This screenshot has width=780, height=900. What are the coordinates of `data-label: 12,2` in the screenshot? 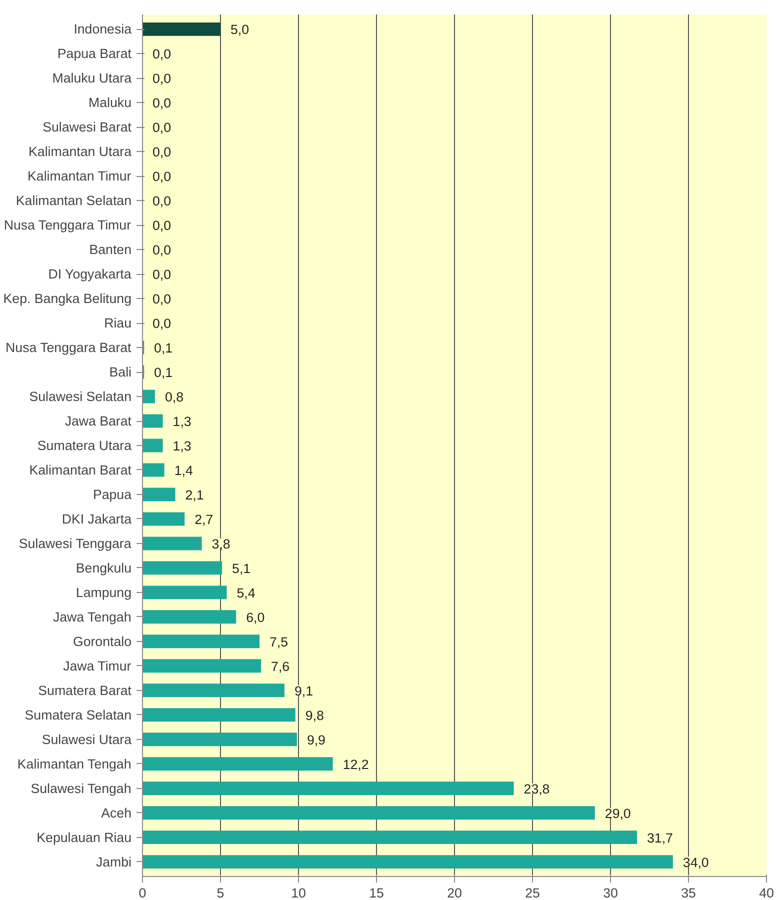 It's located at (355, 764).